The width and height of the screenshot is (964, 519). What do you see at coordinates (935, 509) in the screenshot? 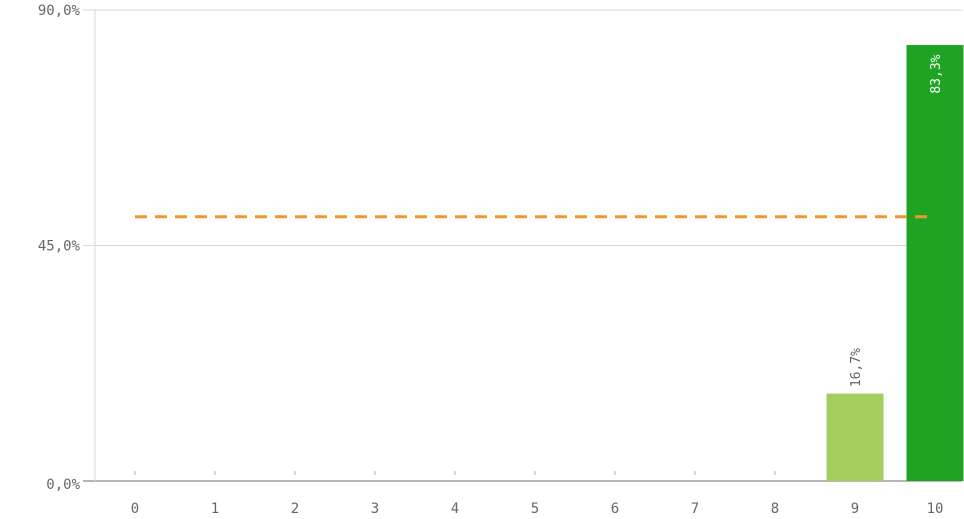
I see `x-tick-label: 10` at bounding box center [935, 509].